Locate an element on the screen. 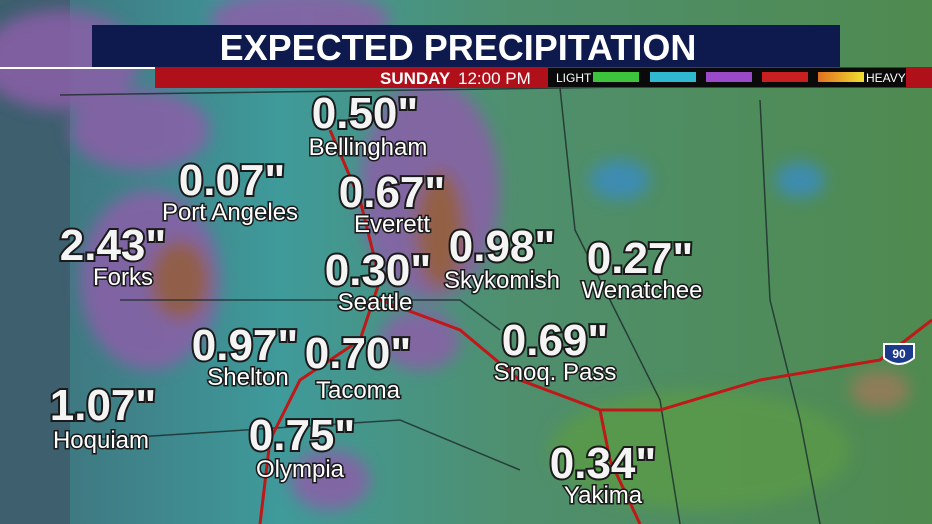  title-bar is located at coordinates (466, 46).